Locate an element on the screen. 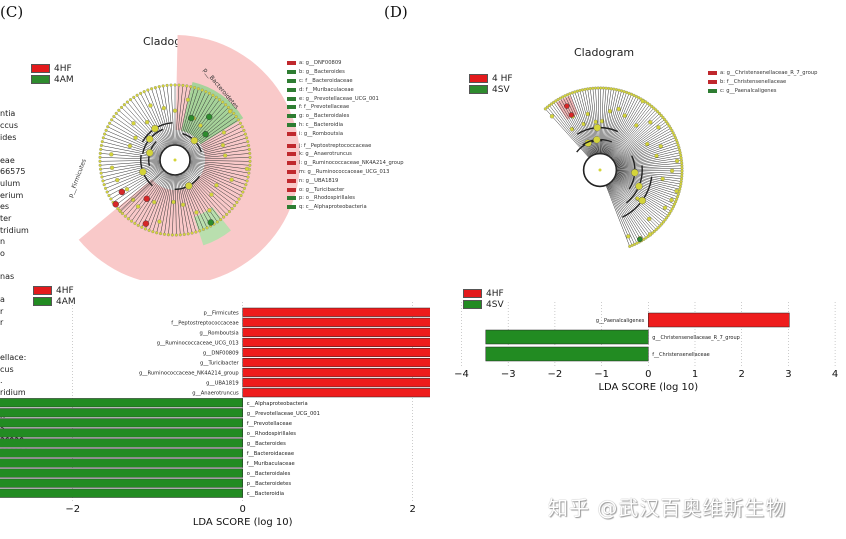 The width and height of the screenshot is (846, 539). taxa-legend-item: e: g__Prevotellaceae_UCG_001 is located at coordinates (345, 98).